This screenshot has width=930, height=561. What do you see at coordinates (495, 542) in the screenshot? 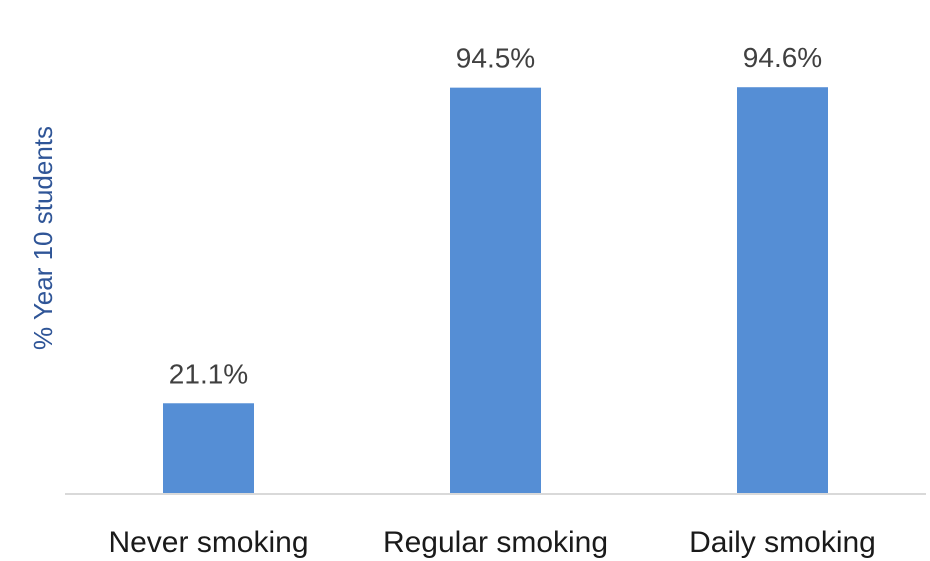
I see `category-label-regular-smoking: Regular smoking` at bounding box center [495, 542].